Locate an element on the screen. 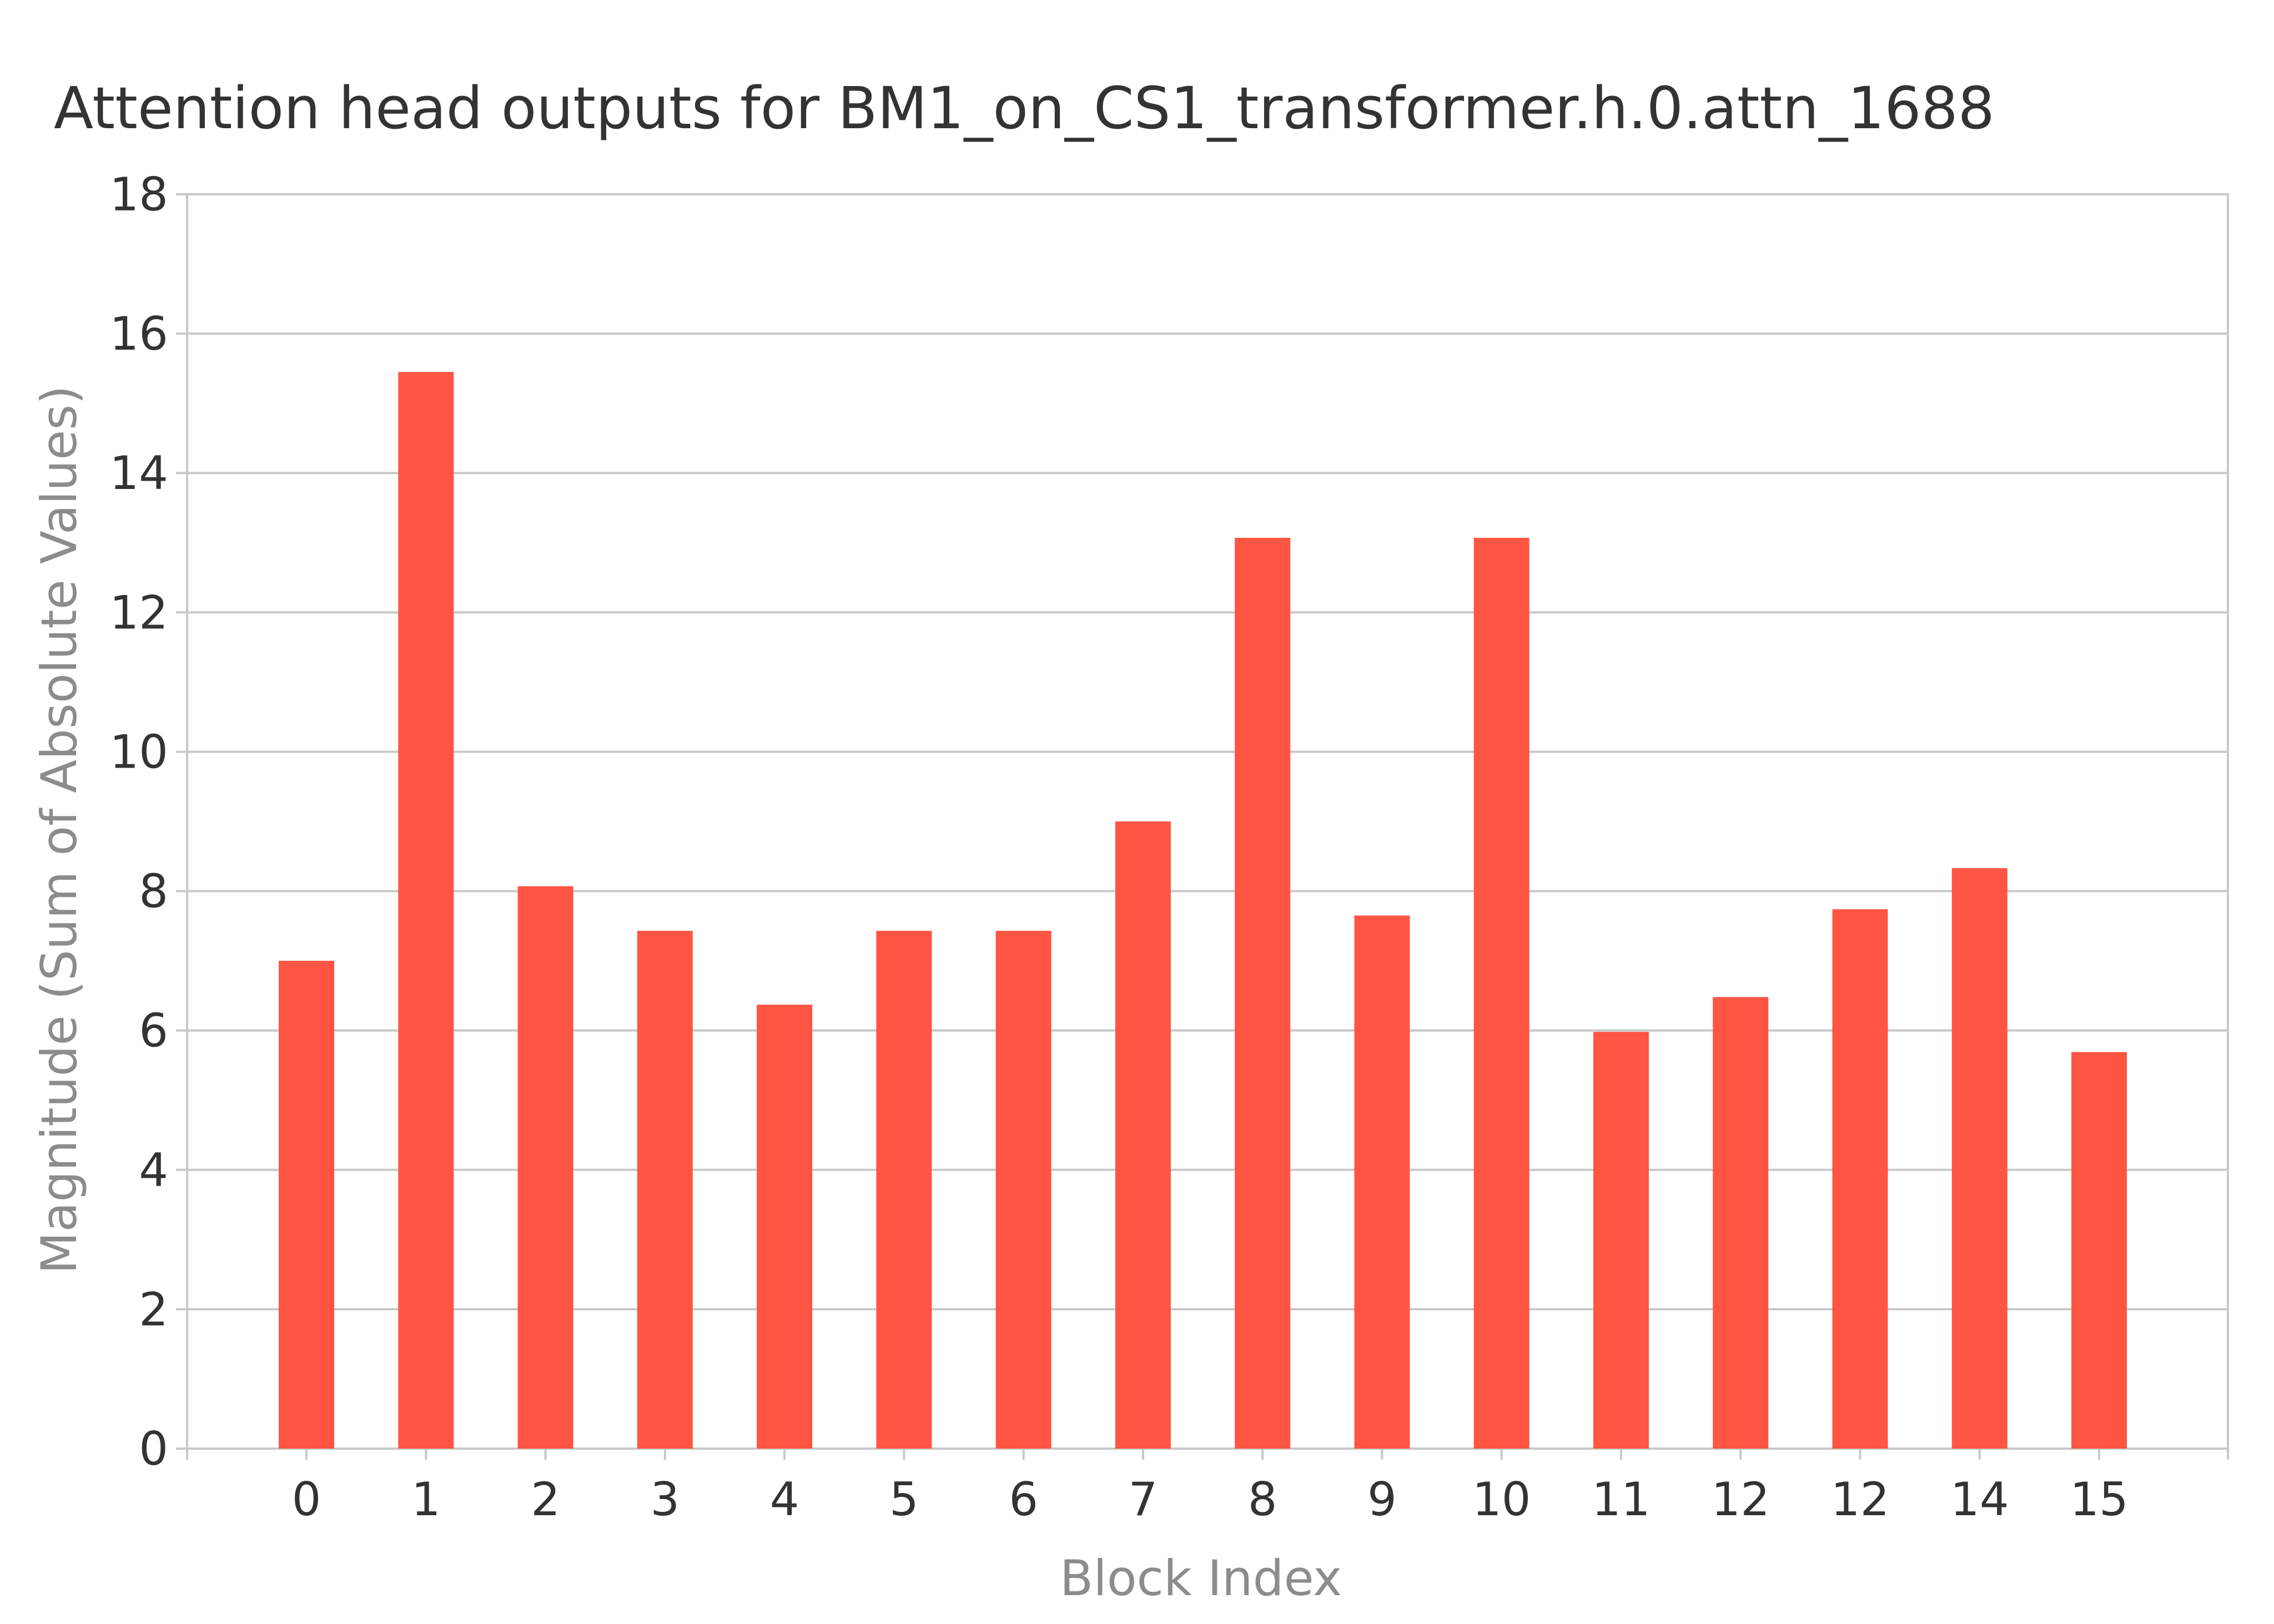  x-tick-label: 14 is located at coordinates (1979, 1499).